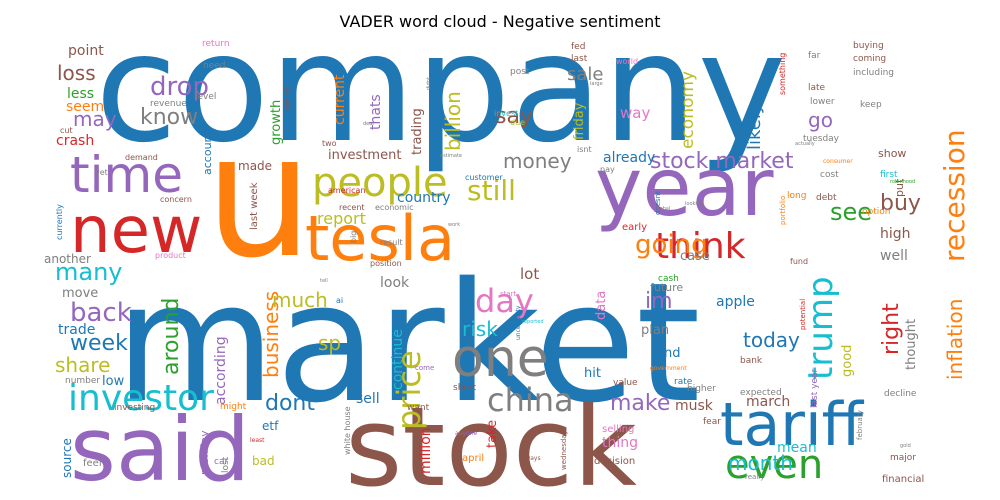 This screenshot has width=1000, height=500. I want to click on word-country: country, so click(424, 198).